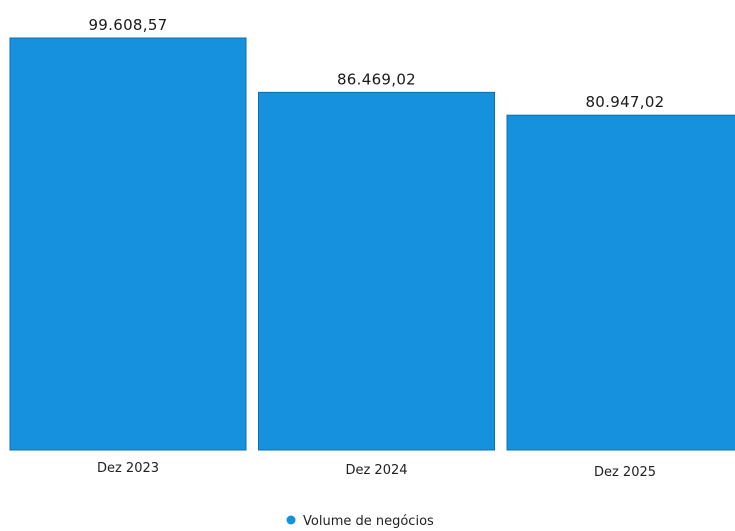  Describe the element at coordinates (128, 468) in the screenshot. I see `x-tick-label-1: Dez 2023` at that location.